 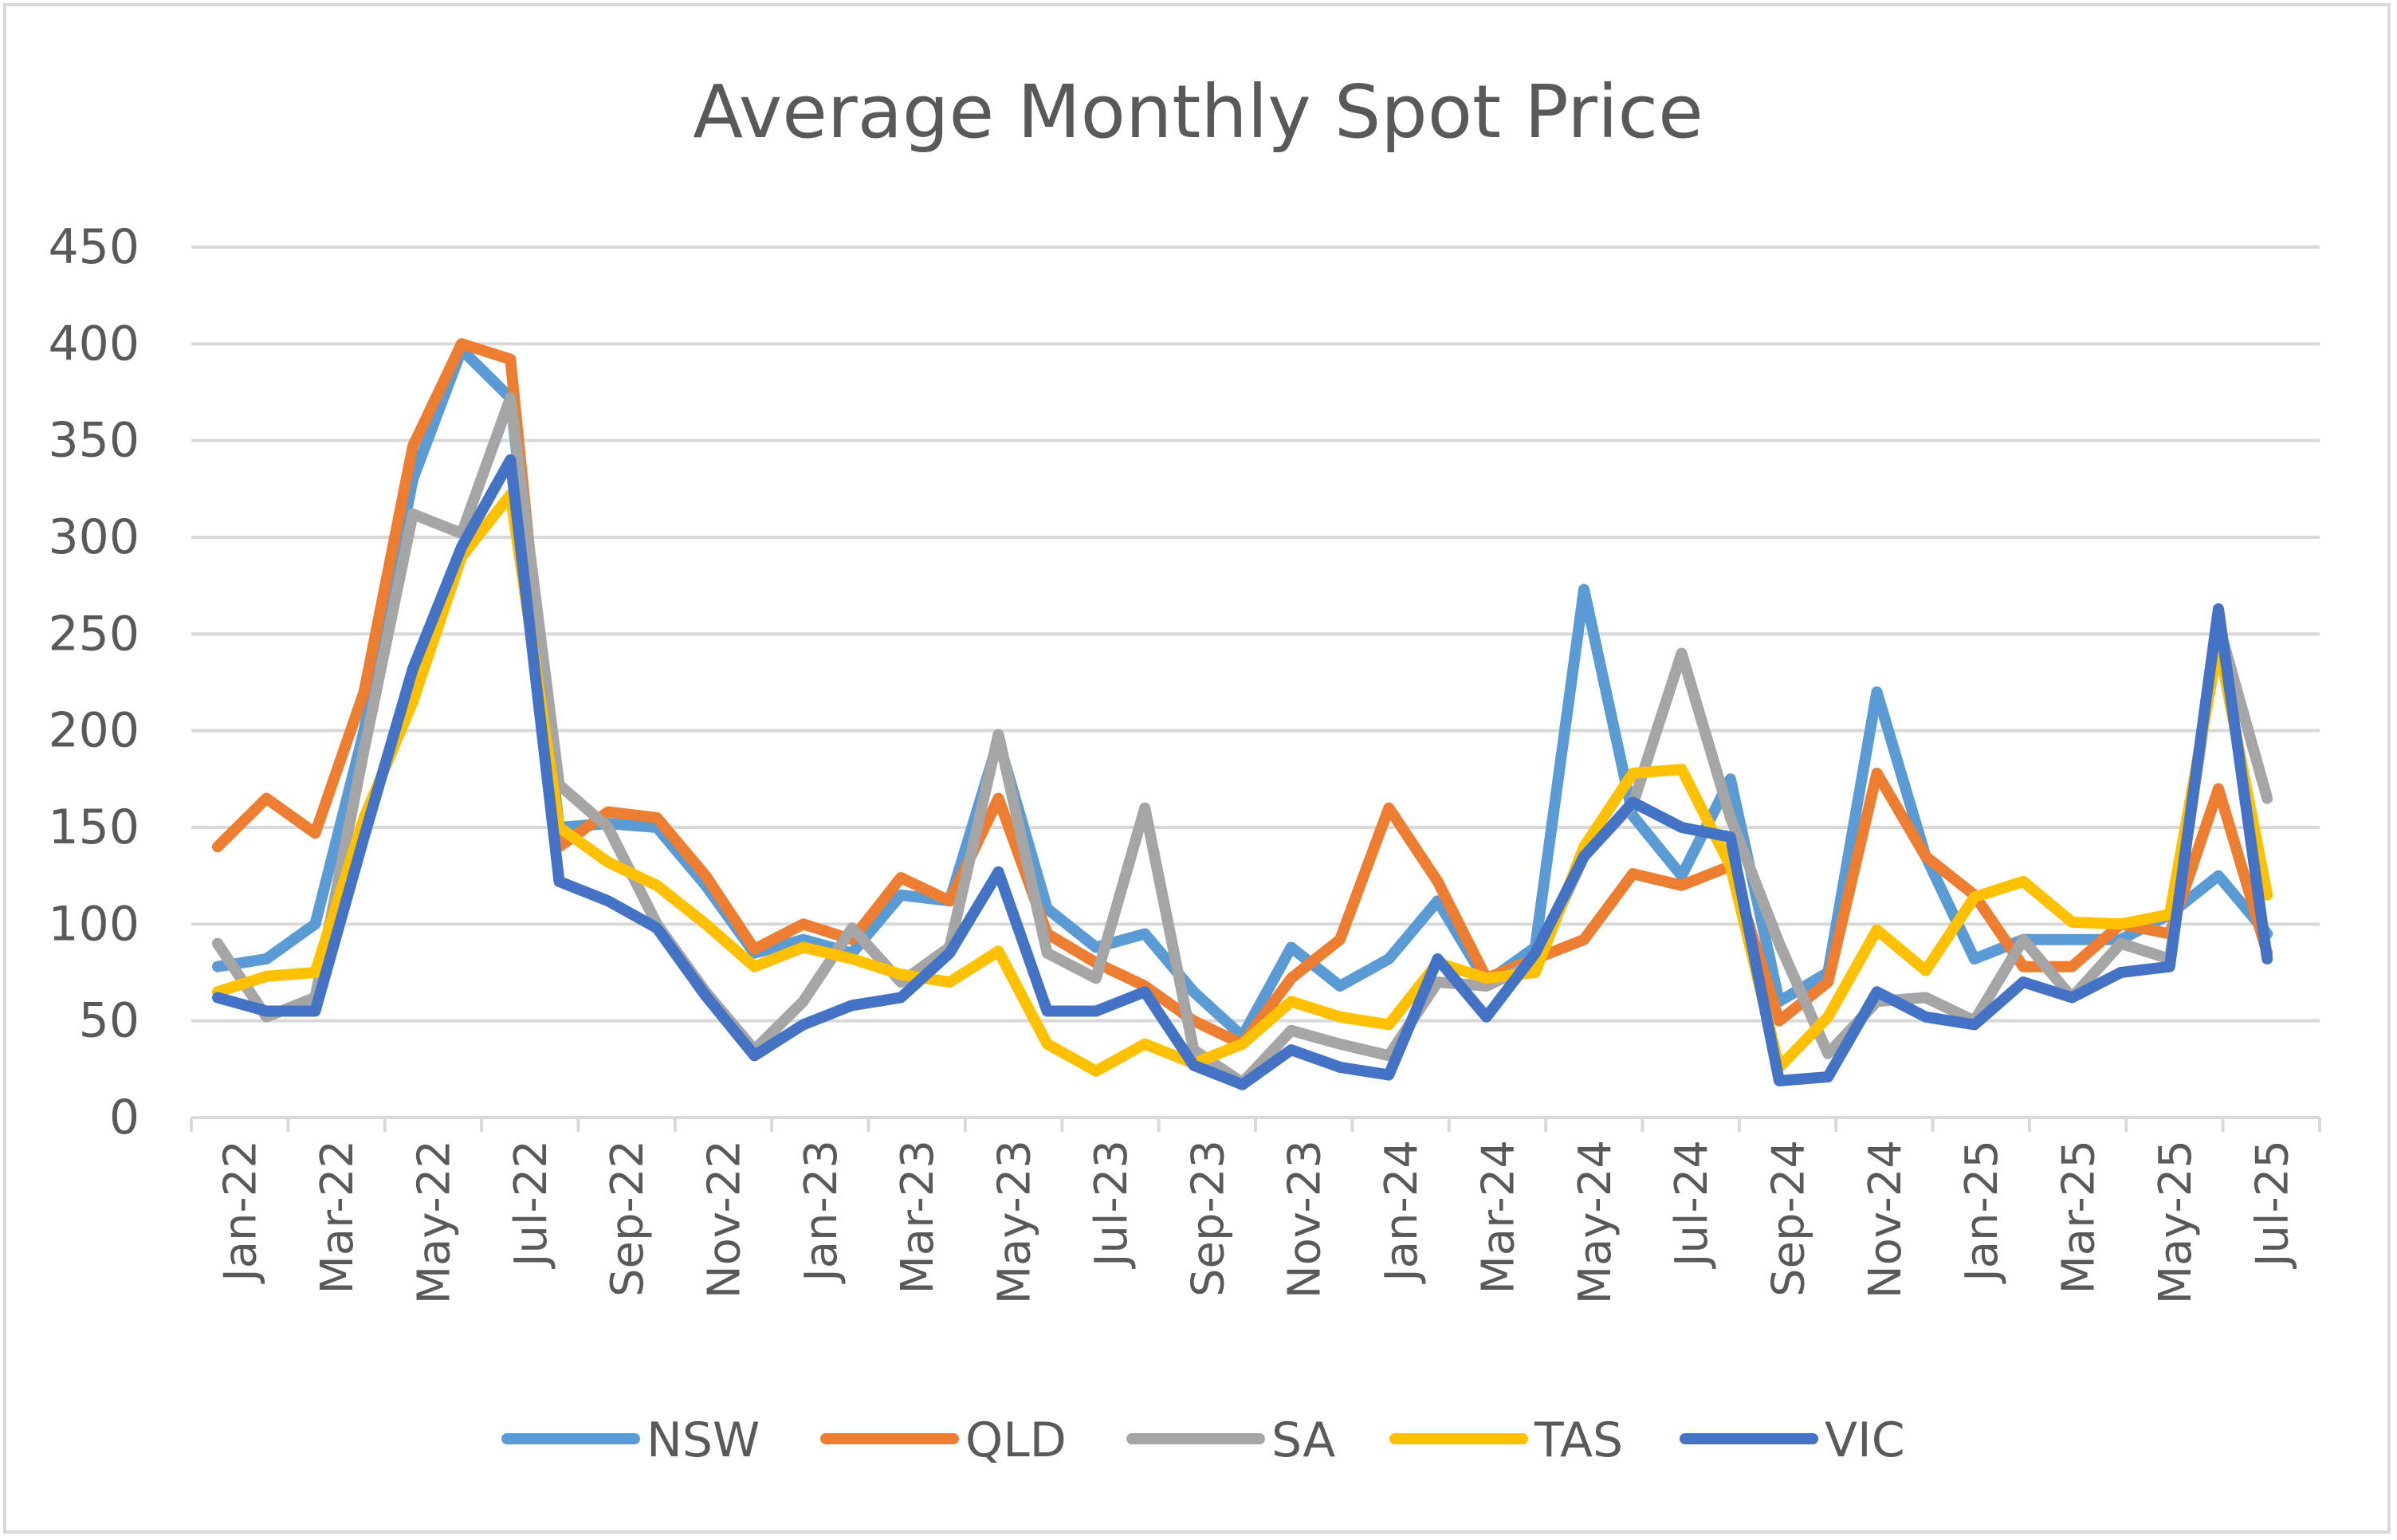 What do you see at coordinates (1203, 1440) in the screenshot?
I see `legend: NSW QLD SA TAS VIC` at bounding box center [1203, 1440].